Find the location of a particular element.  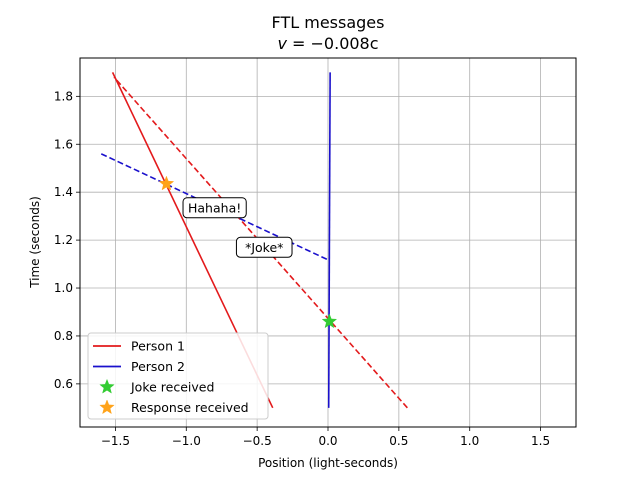

marker-star-joke-received is located at coordinates (329, 321).